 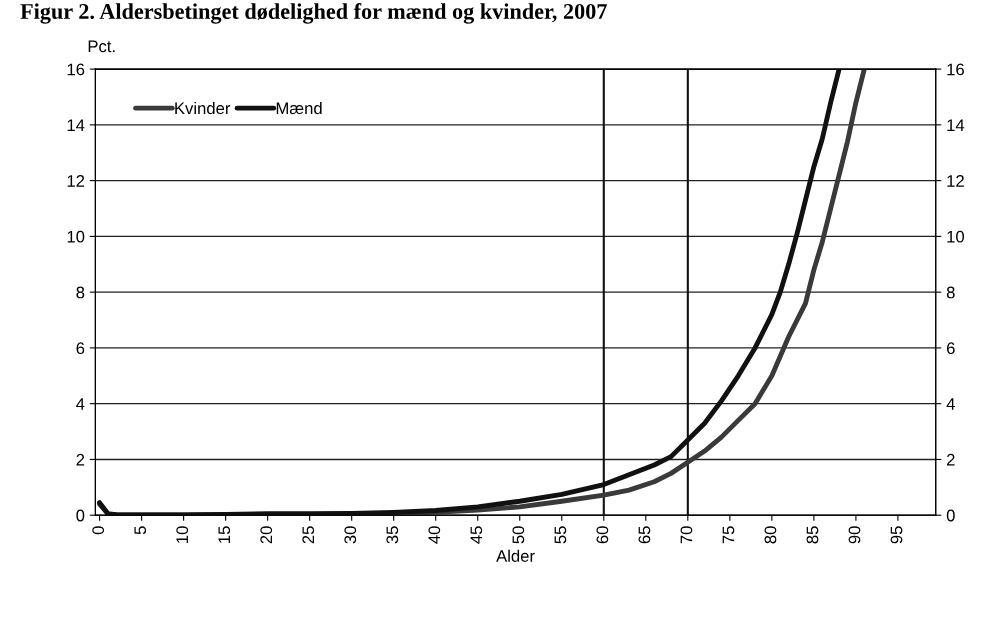 What do you see at coordinates (76, 125) in the screenshot?
I see `y-tick-label: 14` at bounding box center [76, 125].